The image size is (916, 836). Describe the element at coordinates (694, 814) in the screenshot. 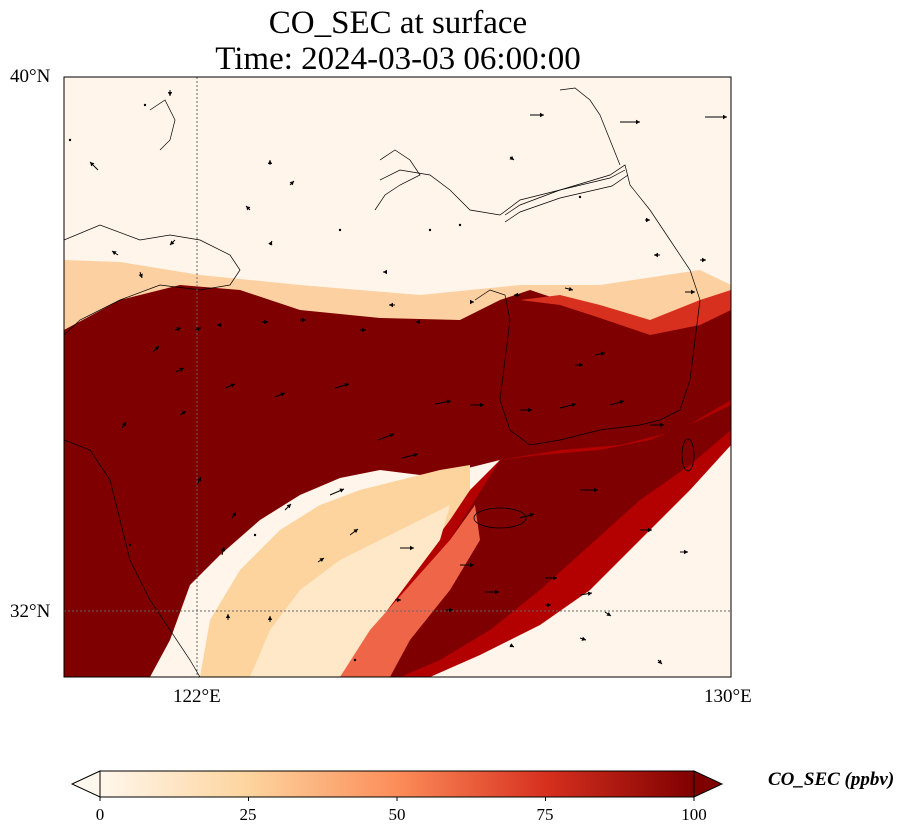

I see `colorbar-tick: 100` at that location.